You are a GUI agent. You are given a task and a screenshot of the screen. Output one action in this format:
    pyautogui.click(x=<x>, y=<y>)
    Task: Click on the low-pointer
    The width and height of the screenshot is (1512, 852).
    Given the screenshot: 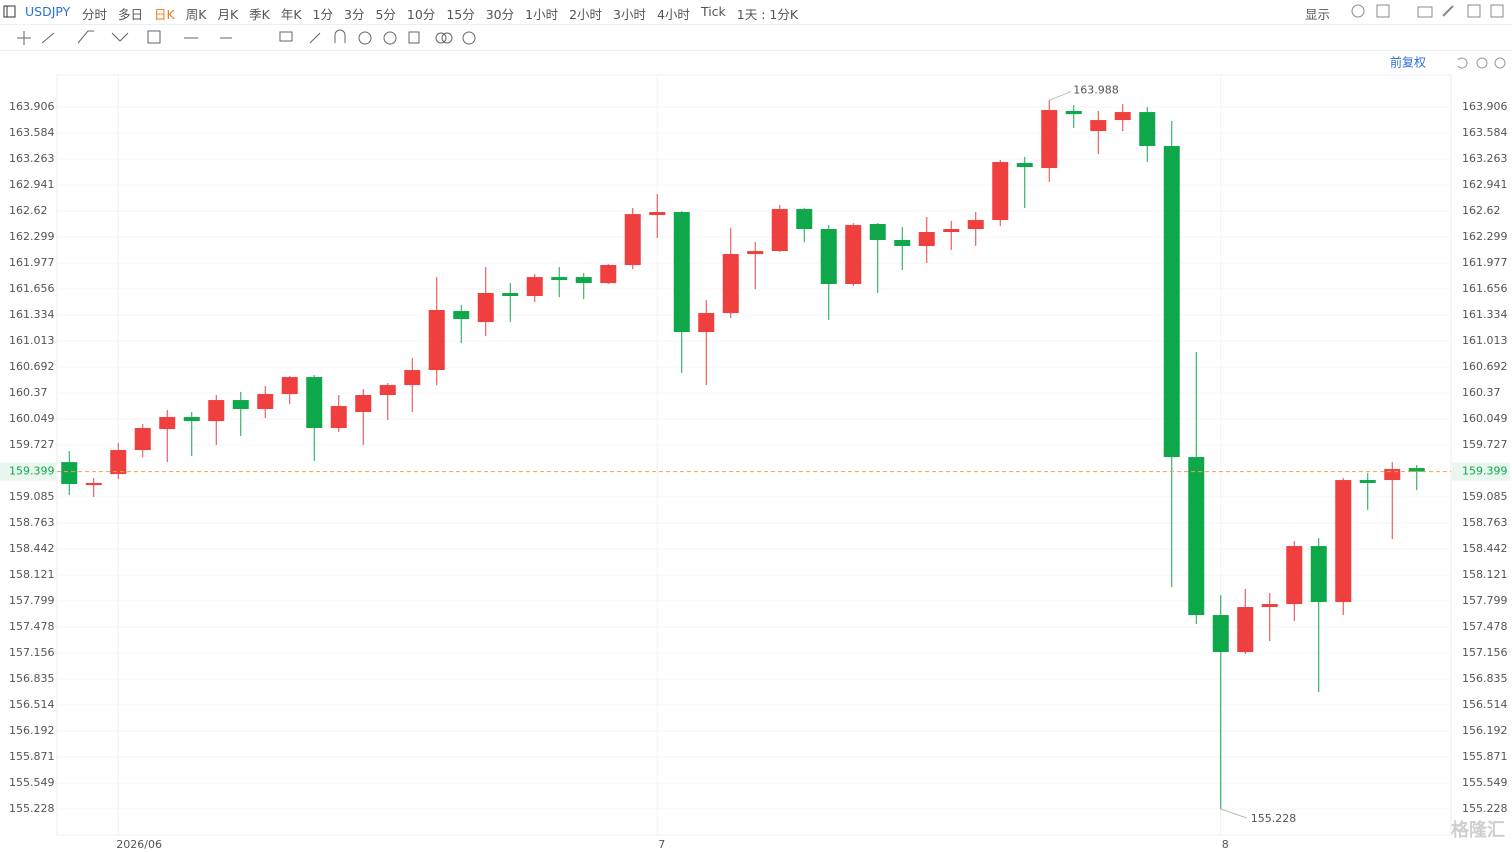 What is the action you would take?
    pyautogui.click(x=1233, y=813)
    